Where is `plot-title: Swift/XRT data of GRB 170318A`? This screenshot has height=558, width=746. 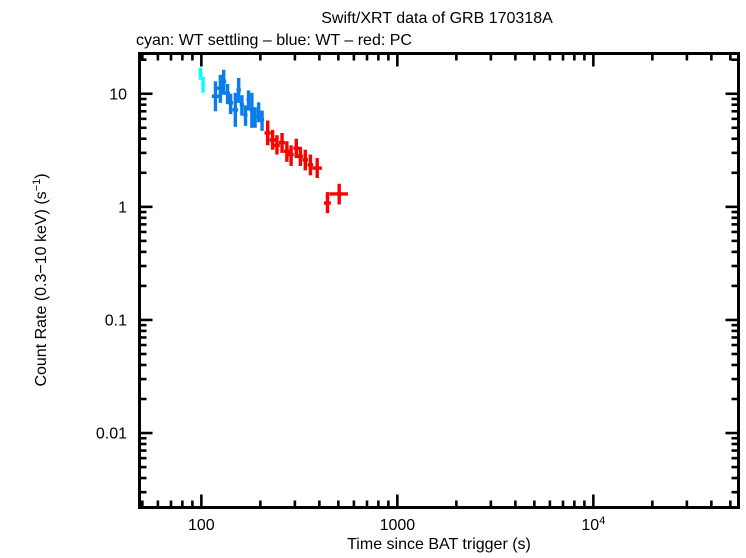 plot-title: Swift/XRT data of GRB 170318A is located at coordinates (437, 18).